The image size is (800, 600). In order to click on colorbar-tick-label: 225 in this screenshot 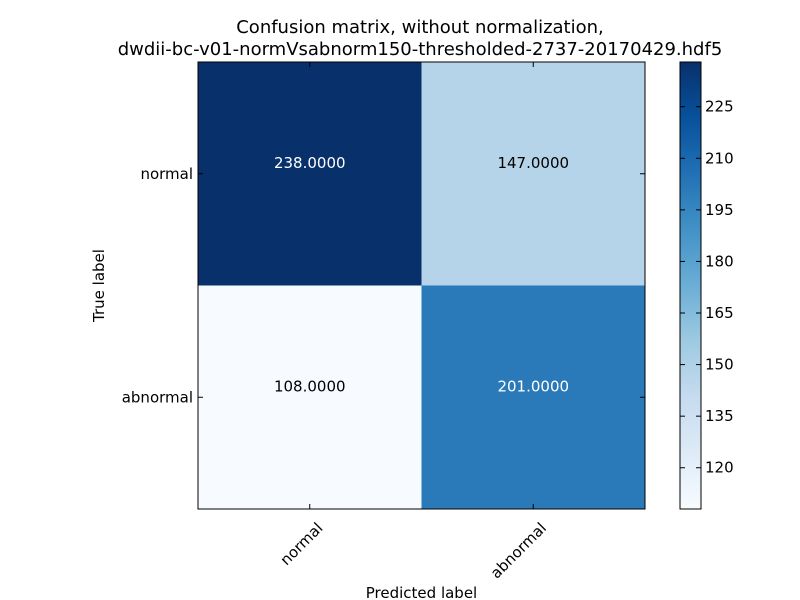, I will do `click(719, 107)`.